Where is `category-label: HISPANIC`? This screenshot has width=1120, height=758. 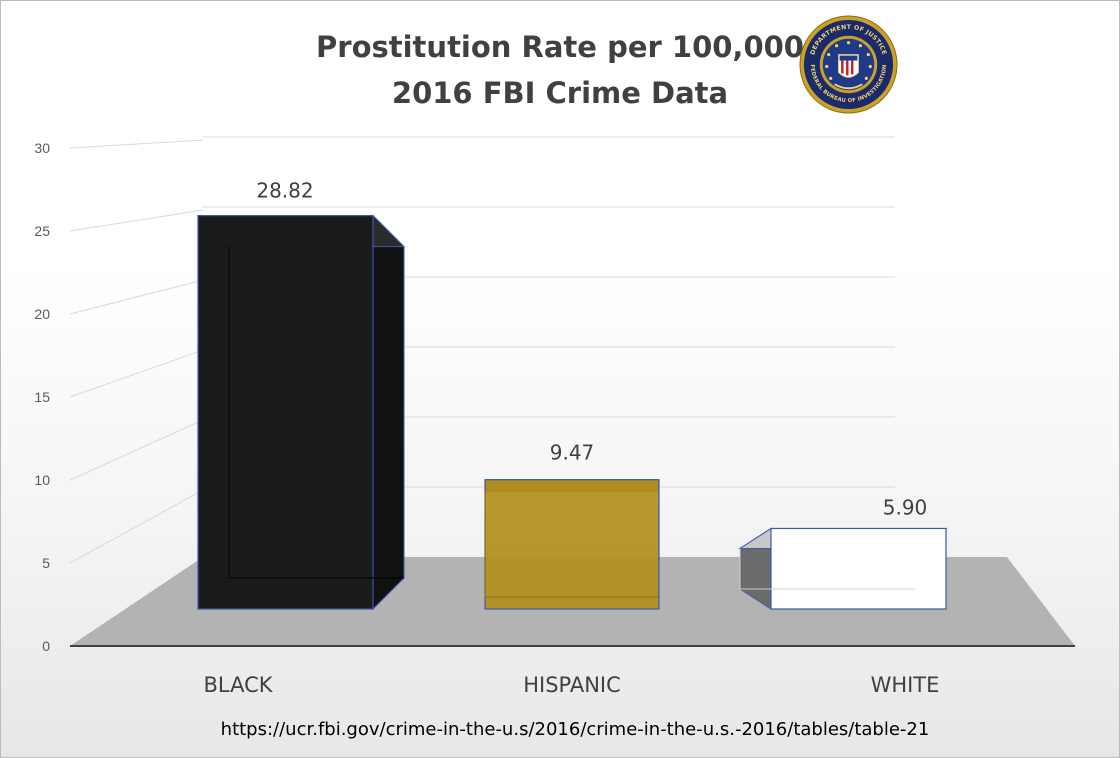 category-label: HISPANIC is located at coordinates (572, 685).